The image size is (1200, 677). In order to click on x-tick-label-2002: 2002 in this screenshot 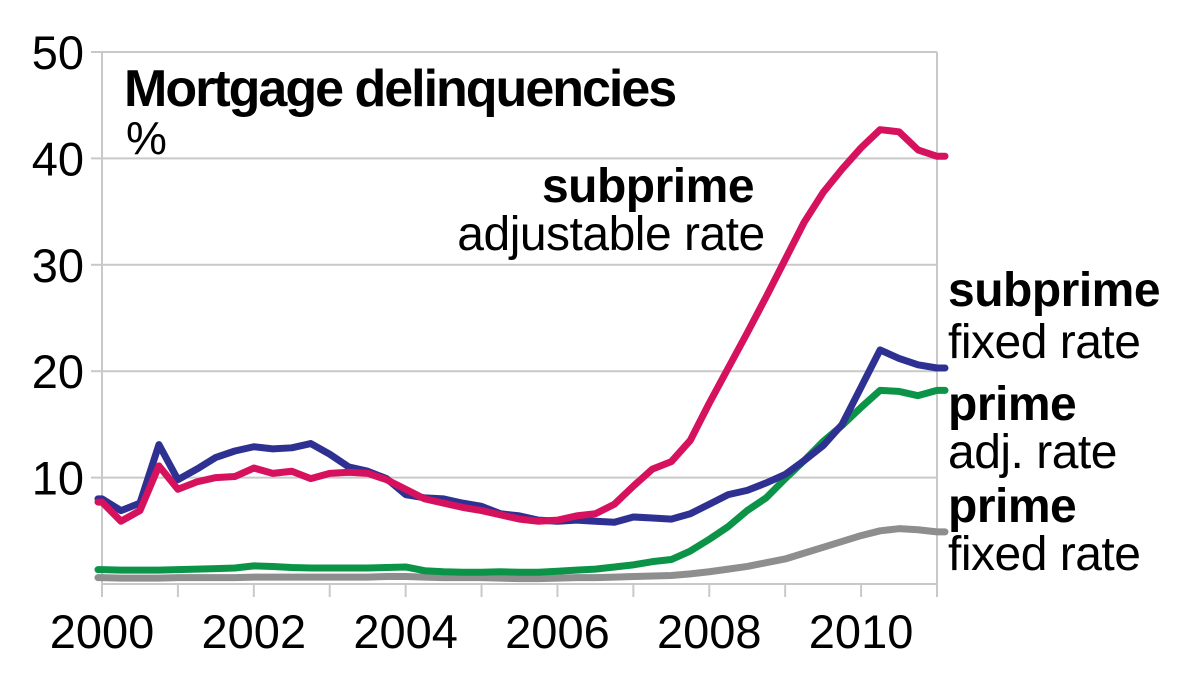, I will do `click(254, 631)`.